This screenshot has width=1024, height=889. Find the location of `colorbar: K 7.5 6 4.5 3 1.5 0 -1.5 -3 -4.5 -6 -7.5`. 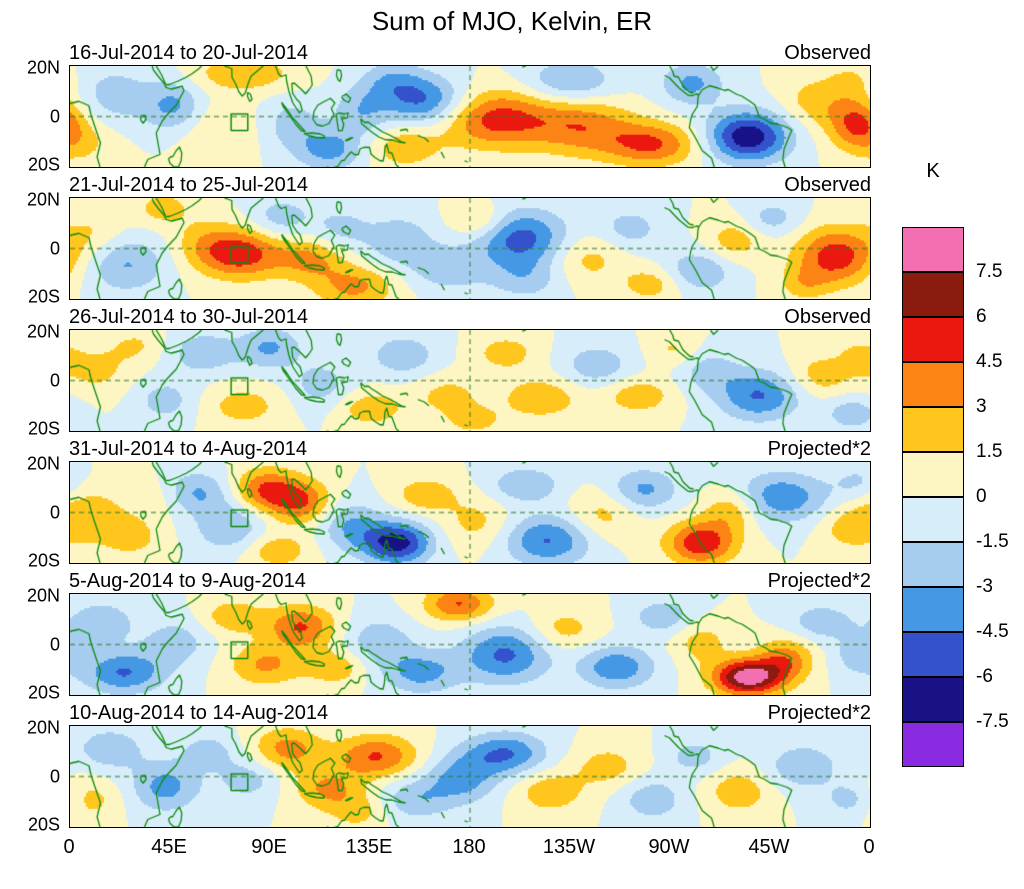

colorbar: K 7.5 6 4.5 3 1.5 0 -1.5 -3 -4.5 -6 -7.5 is located at coordinates (962, 463).